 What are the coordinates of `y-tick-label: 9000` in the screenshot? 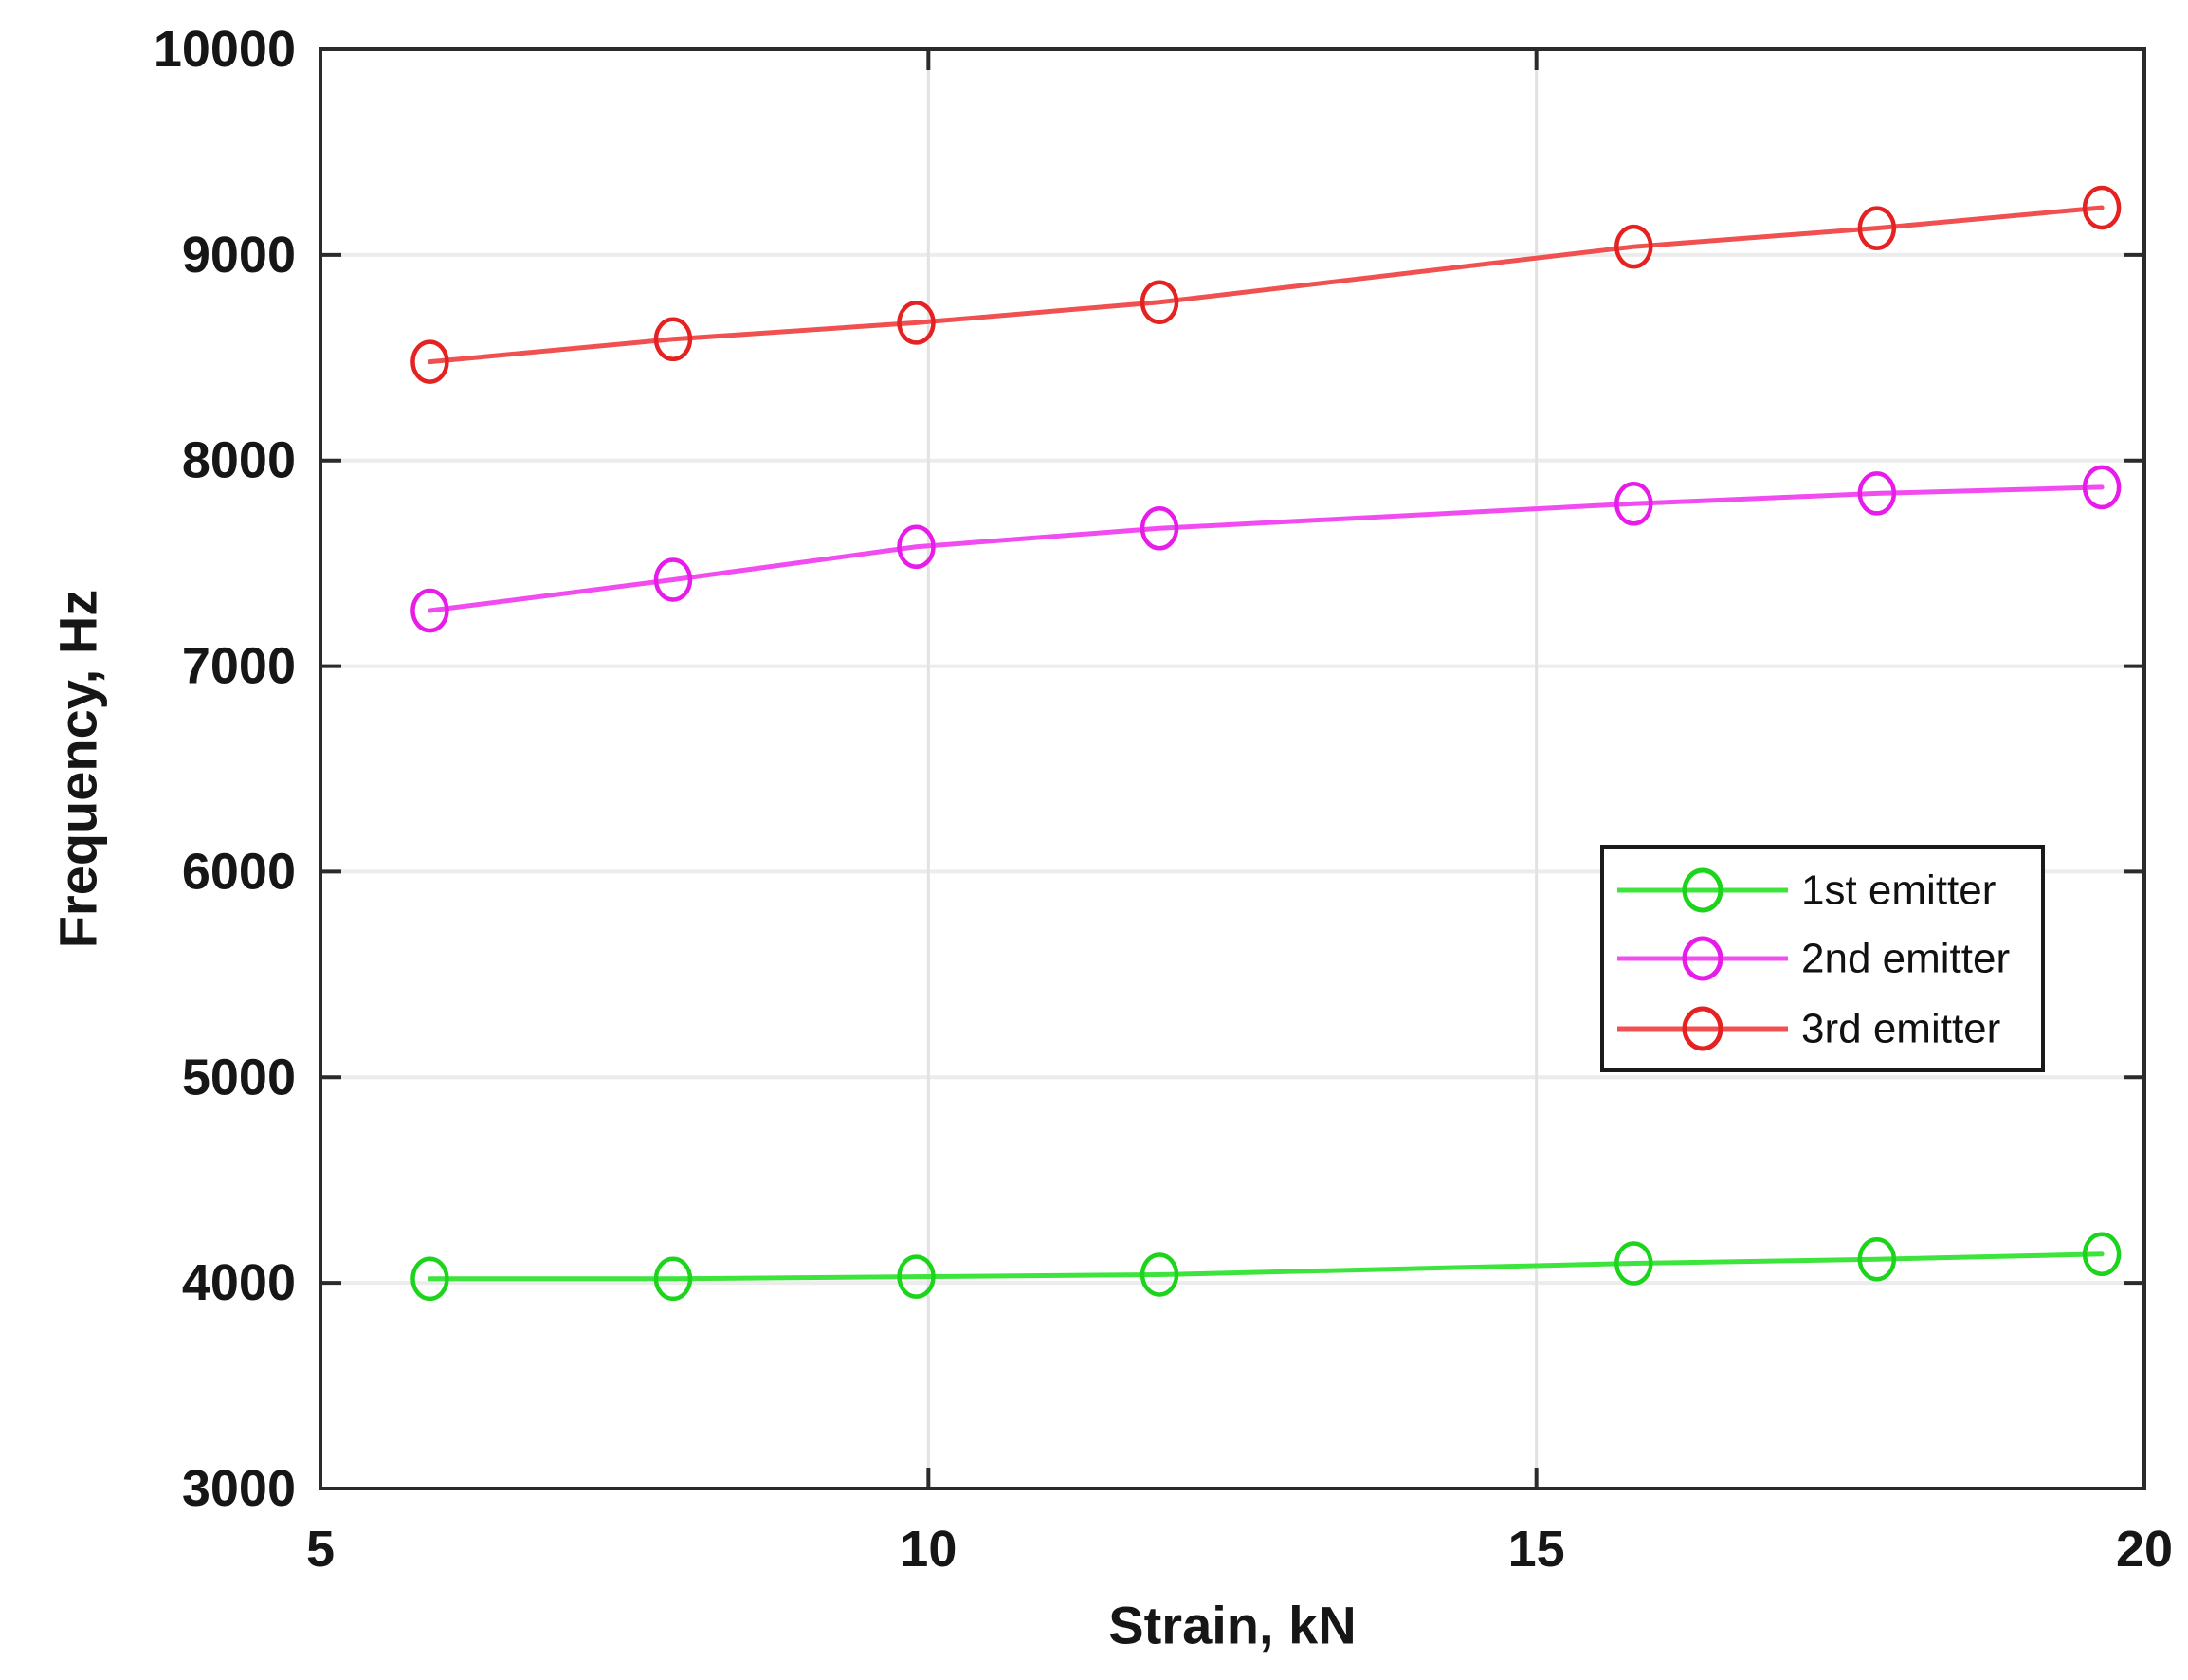 It's located at (239, 255).